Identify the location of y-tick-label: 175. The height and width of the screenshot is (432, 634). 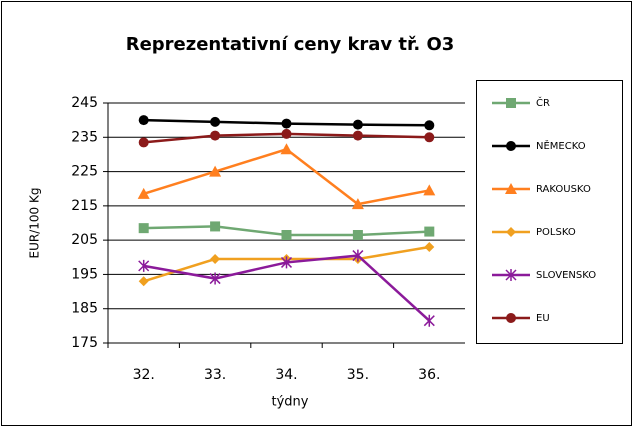
(84, 343).